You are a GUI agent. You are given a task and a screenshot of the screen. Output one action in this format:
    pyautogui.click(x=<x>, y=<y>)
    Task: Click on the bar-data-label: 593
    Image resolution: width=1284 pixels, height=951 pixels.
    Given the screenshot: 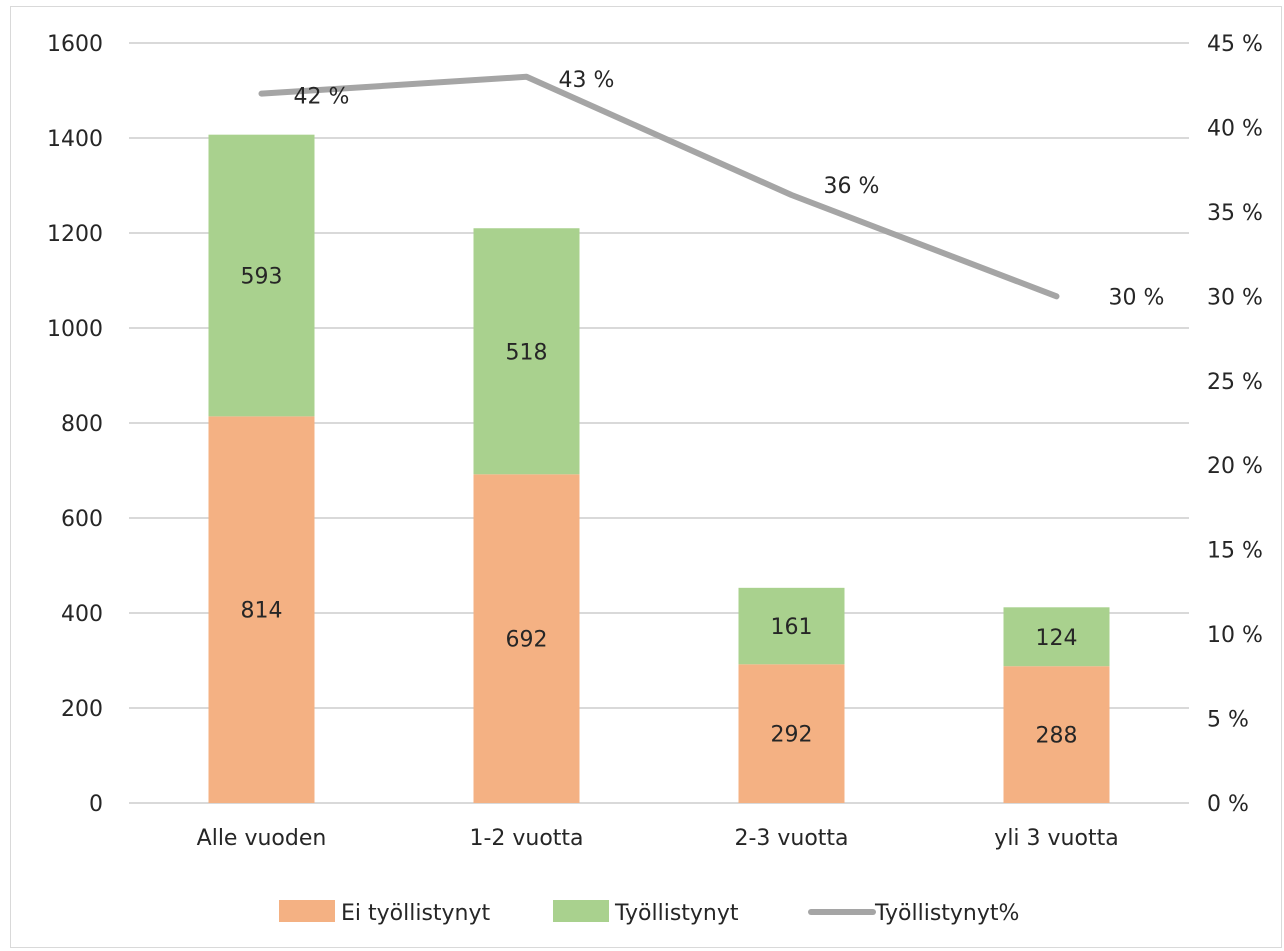 What is the action you would take?
    pyautogui.click(x=262, y=277)
    